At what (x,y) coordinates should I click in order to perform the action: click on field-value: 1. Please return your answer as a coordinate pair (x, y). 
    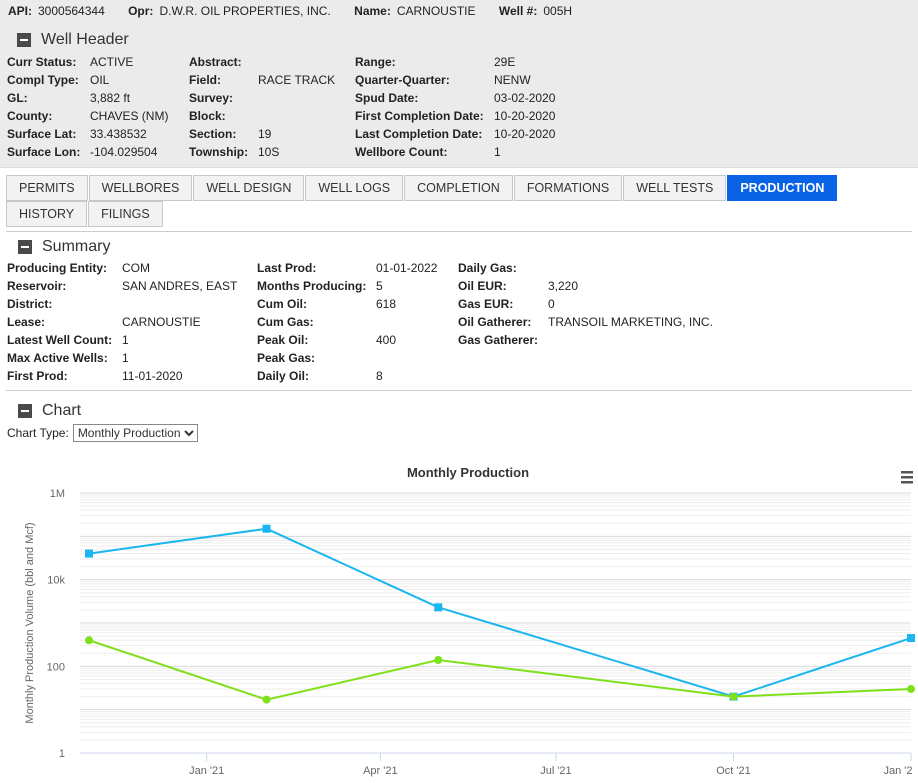
    Looking at the image, I should click on (497, 152).